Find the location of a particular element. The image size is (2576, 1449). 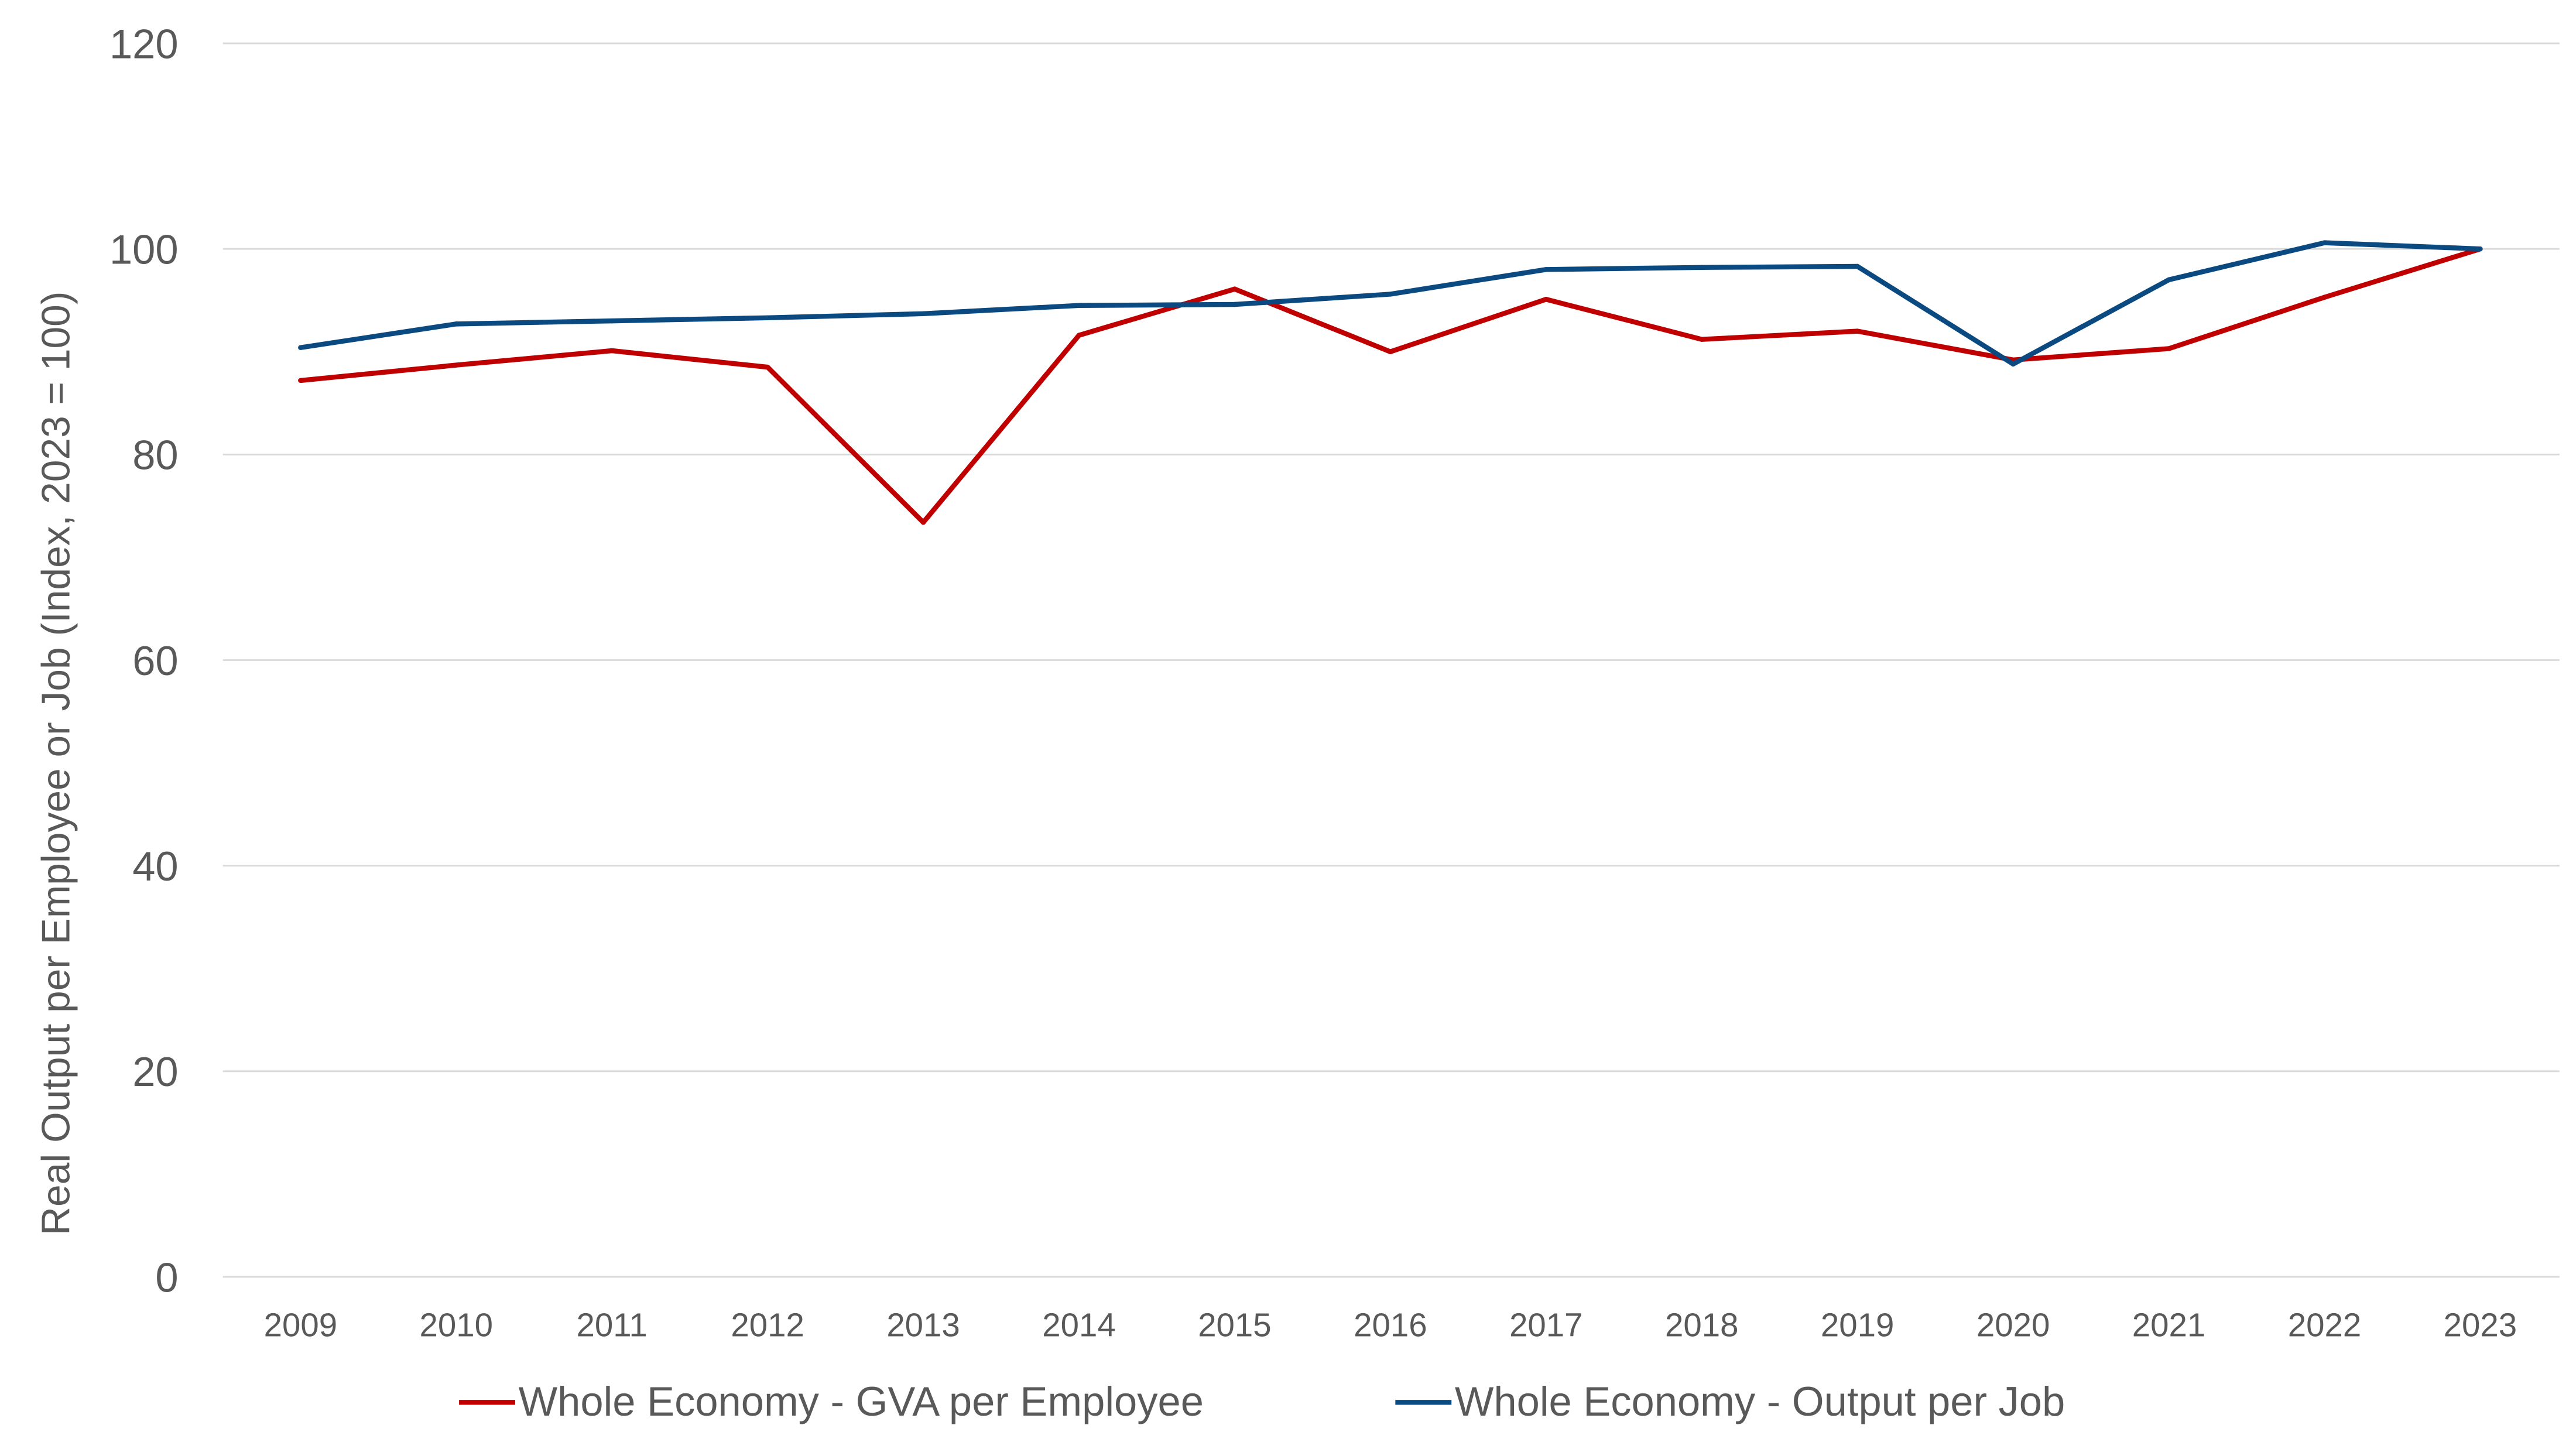

x-tick-label: 2013 is located at coordinates (923, 1326).